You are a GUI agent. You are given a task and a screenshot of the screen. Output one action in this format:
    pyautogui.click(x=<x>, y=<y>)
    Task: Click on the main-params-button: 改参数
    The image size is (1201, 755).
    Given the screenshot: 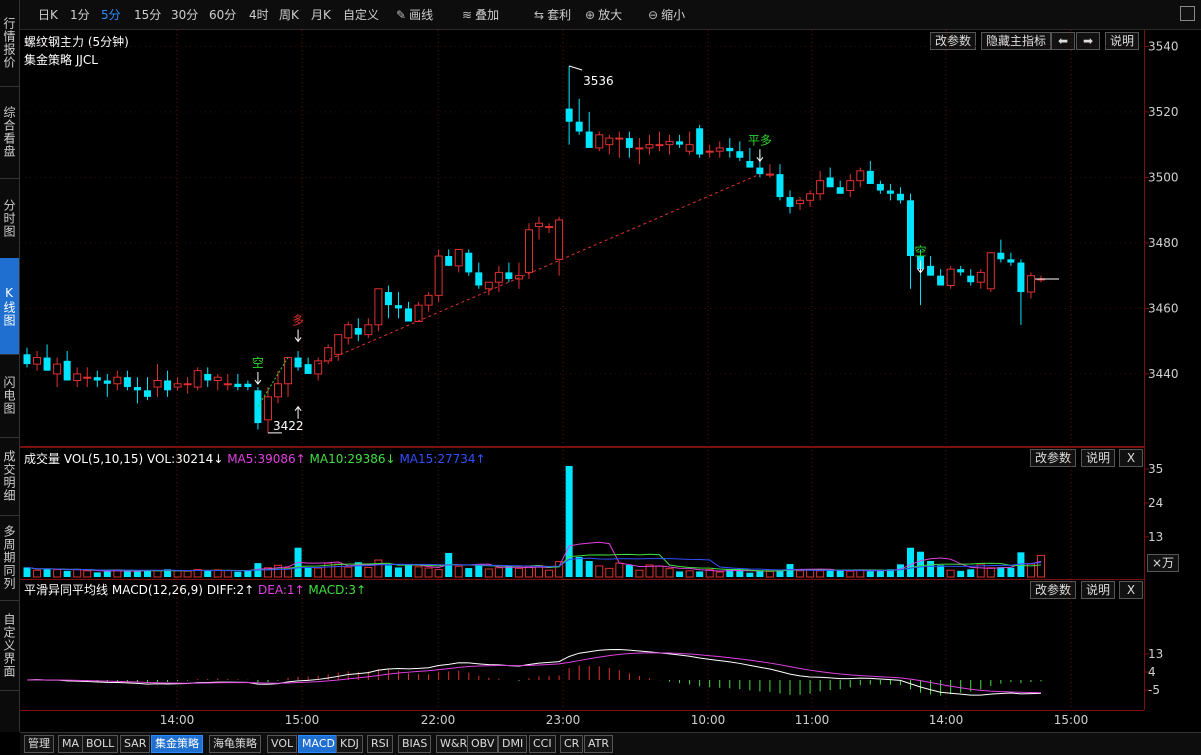 What is the action you would take?
    pyautogui.click(x=953, y=41)
    